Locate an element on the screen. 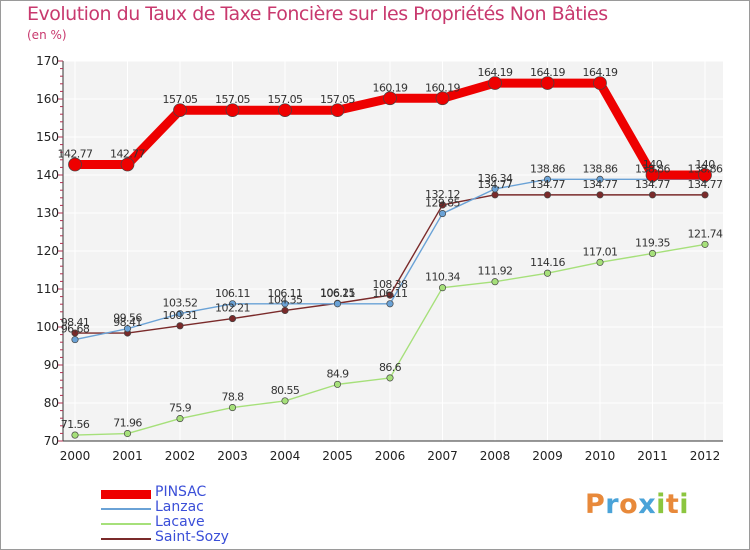  unit-label: (en %) is located at coordinates (47, 35).